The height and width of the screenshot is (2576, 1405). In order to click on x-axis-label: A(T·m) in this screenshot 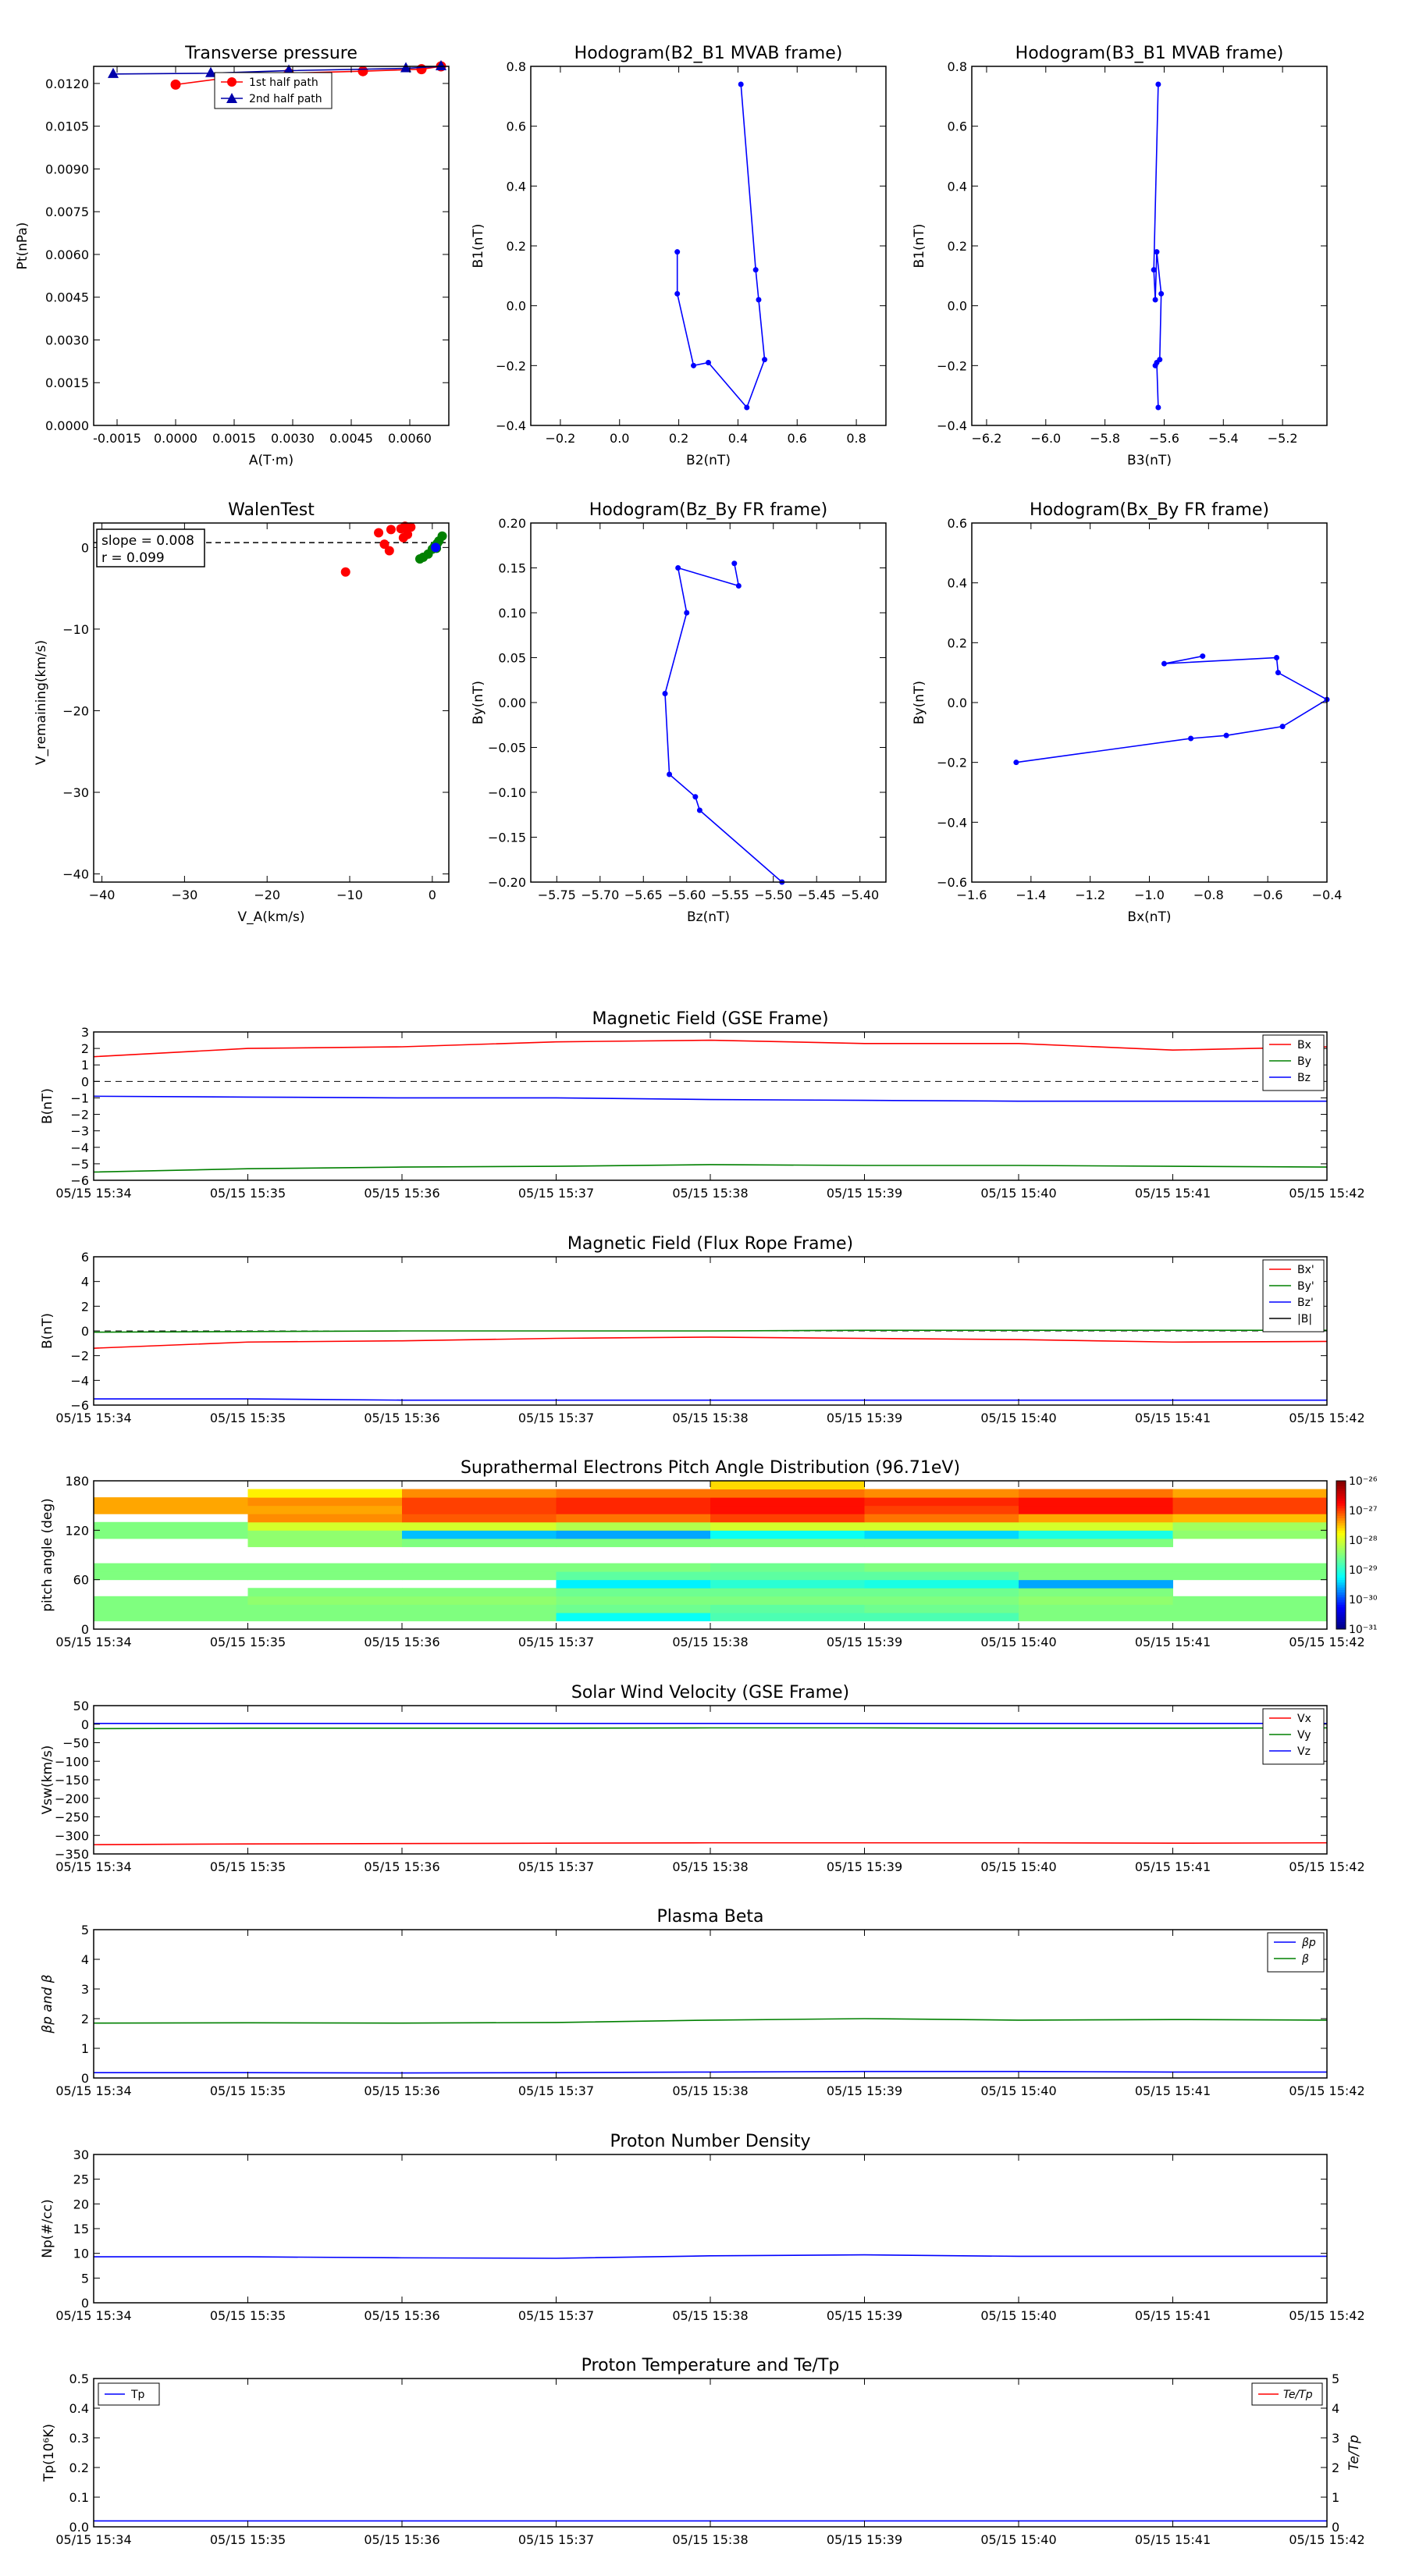, I will do `click(271, 460)`.